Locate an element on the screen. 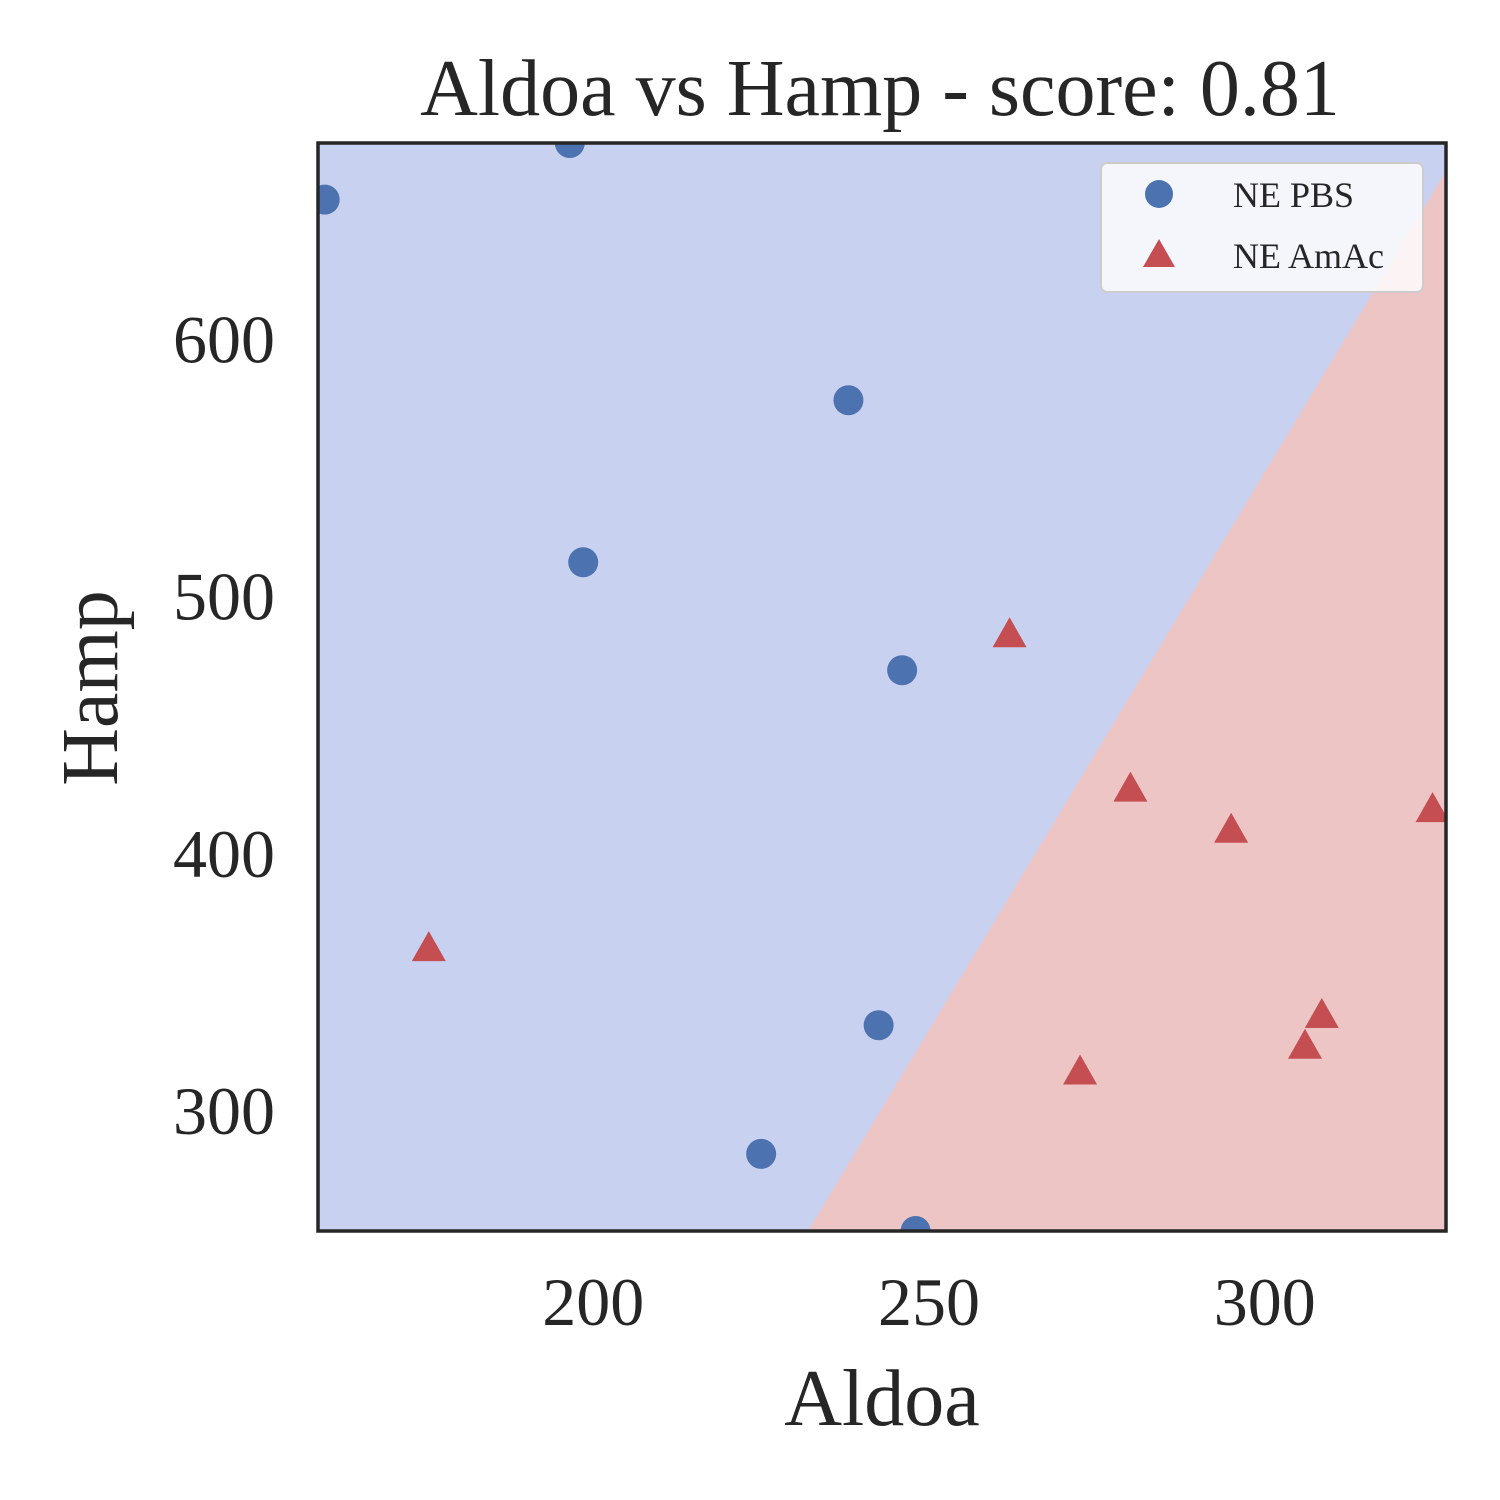 Image resolution: width=1500 pixels, height=1500 pixels. x-axis-label: Aldoa is located at coordinates (882, 1399).